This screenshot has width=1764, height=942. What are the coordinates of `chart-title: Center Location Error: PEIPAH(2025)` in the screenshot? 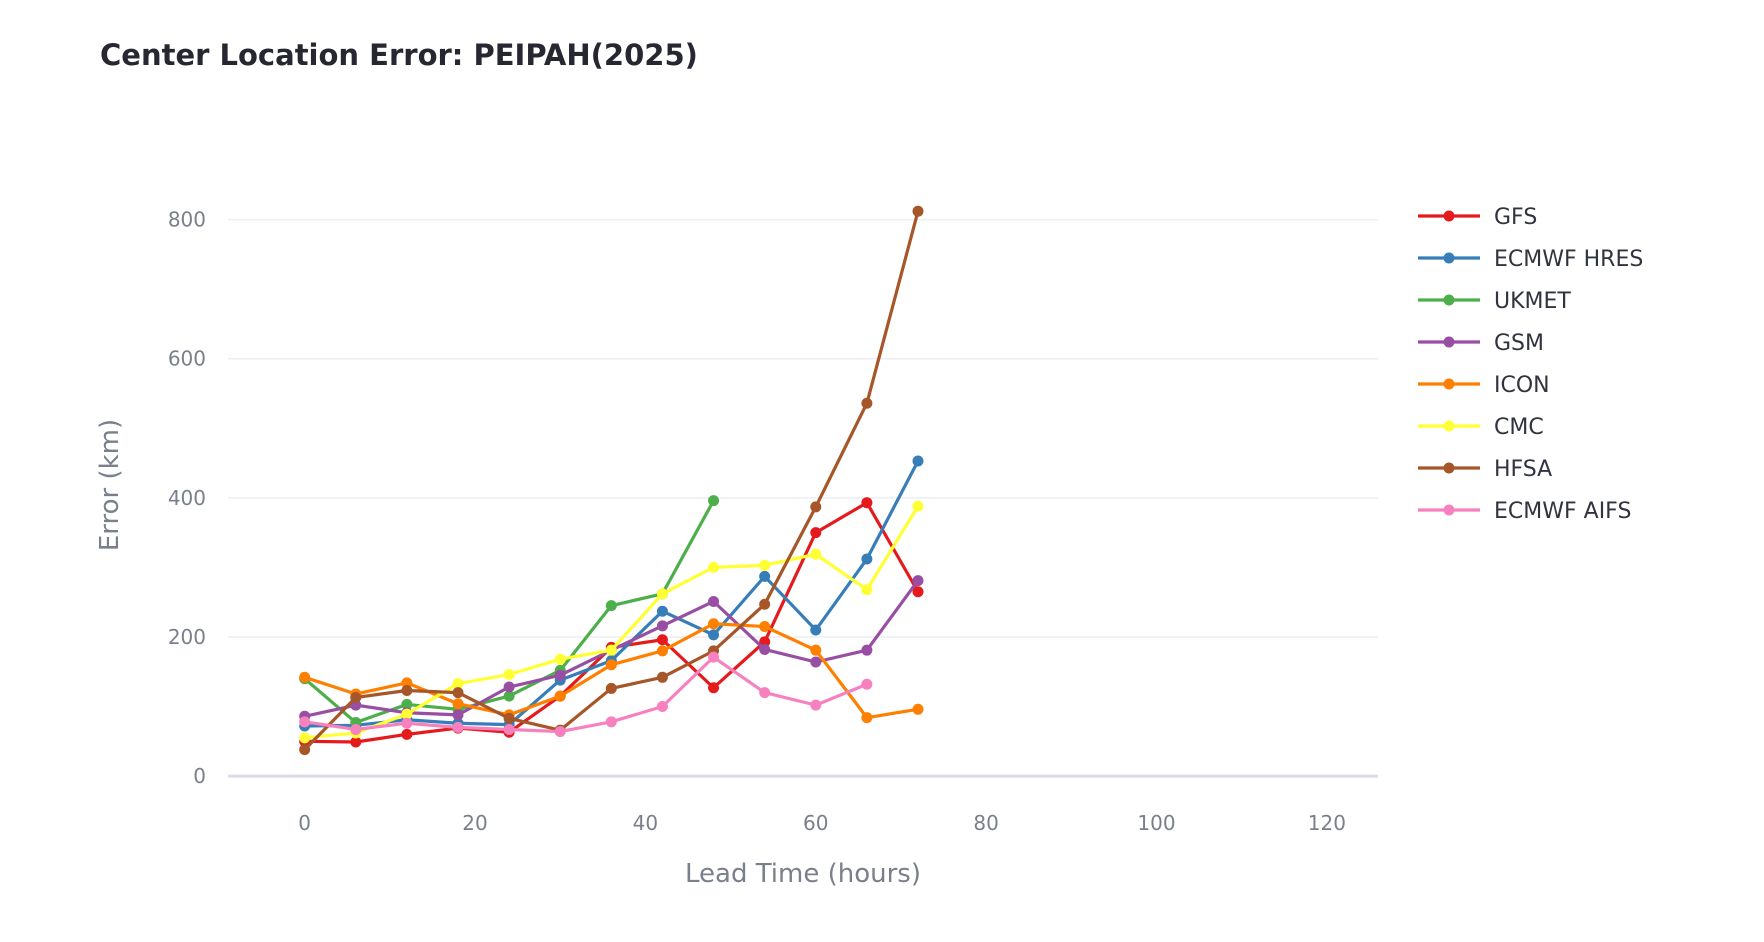 It's located at (399, 55).